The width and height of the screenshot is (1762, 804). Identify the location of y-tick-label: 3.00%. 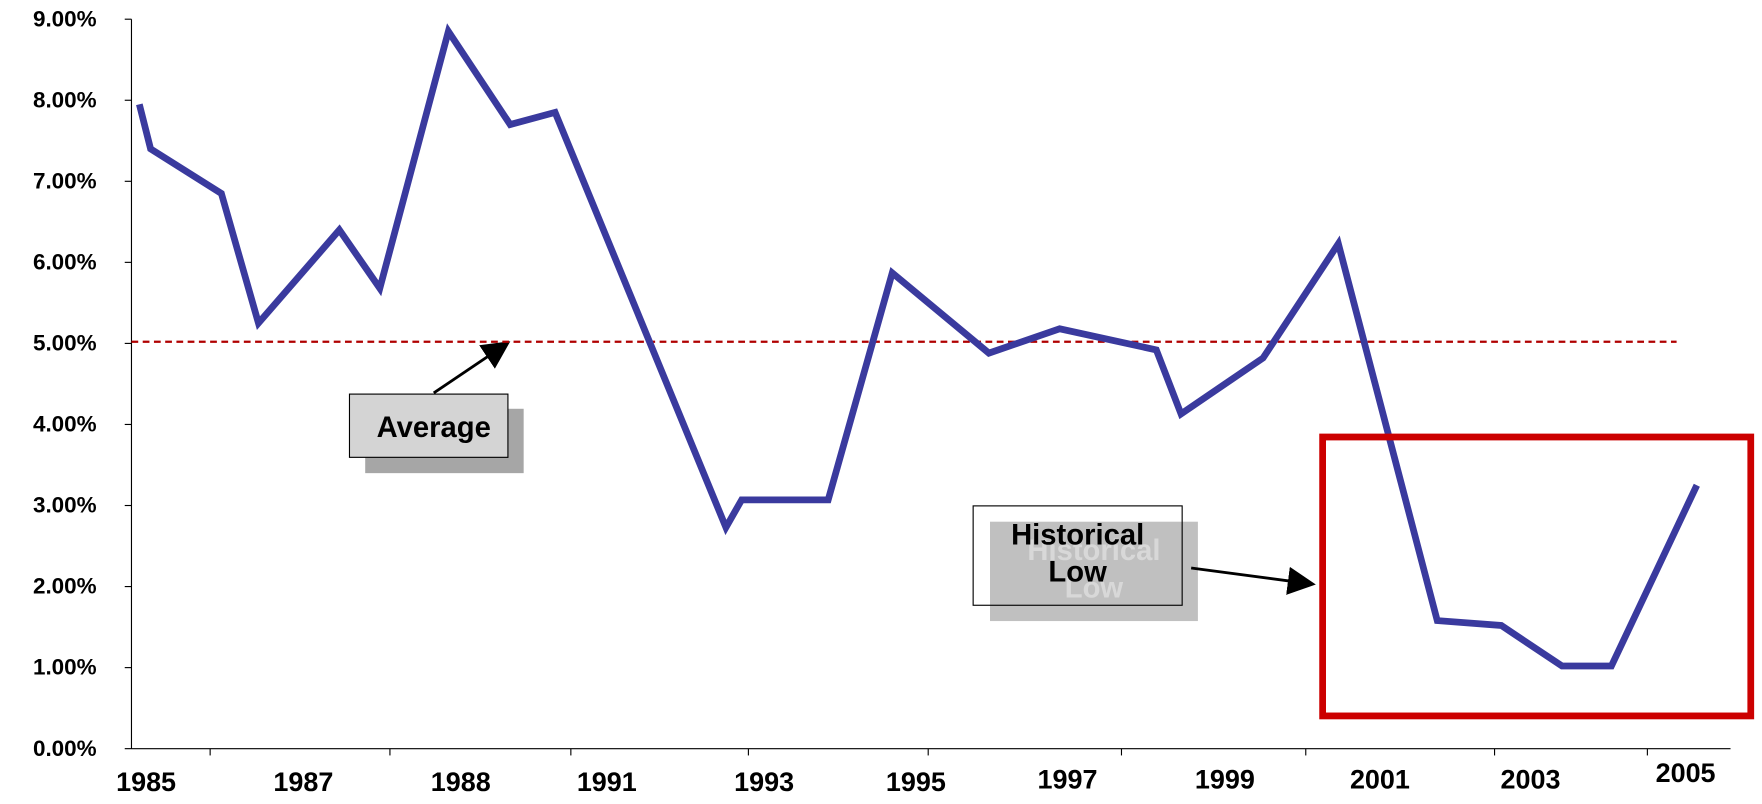
(65, 505).